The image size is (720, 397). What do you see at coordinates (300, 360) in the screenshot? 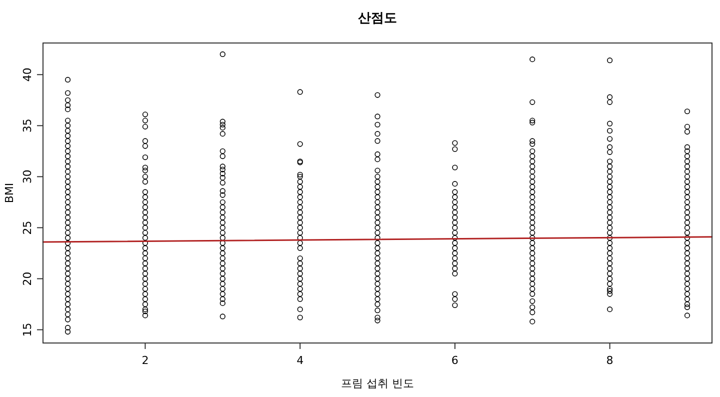
I see `x-tick-label: 4` at bounding box center [300, 360].